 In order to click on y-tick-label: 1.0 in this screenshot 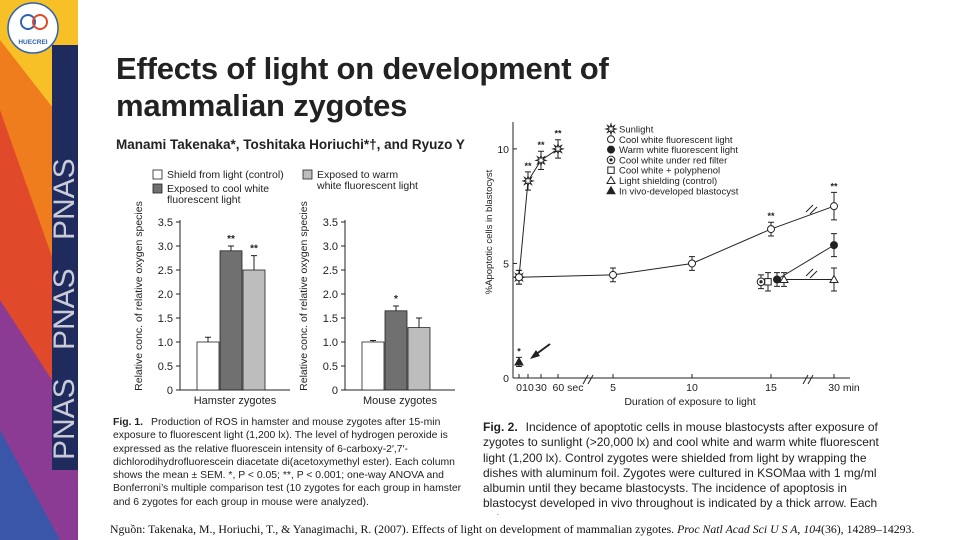, I will do `click(165, 343)`.